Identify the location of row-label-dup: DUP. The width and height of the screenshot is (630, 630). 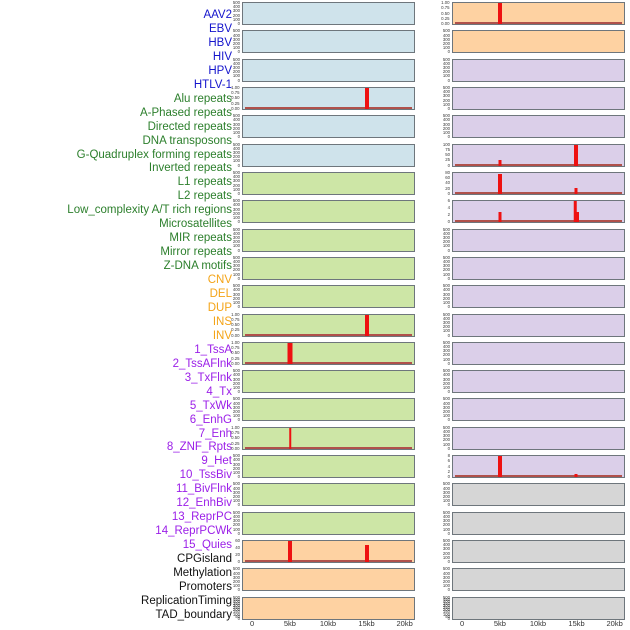
(219, 307).